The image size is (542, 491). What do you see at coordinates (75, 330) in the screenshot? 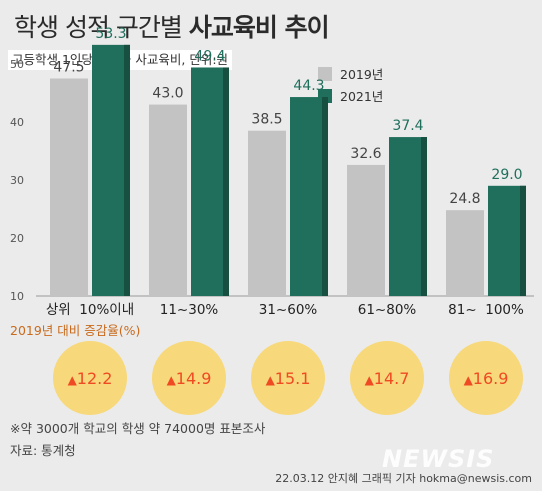
I see `change-label: 2019년 대비 증감율(%)` at bounding box center [75, 330].